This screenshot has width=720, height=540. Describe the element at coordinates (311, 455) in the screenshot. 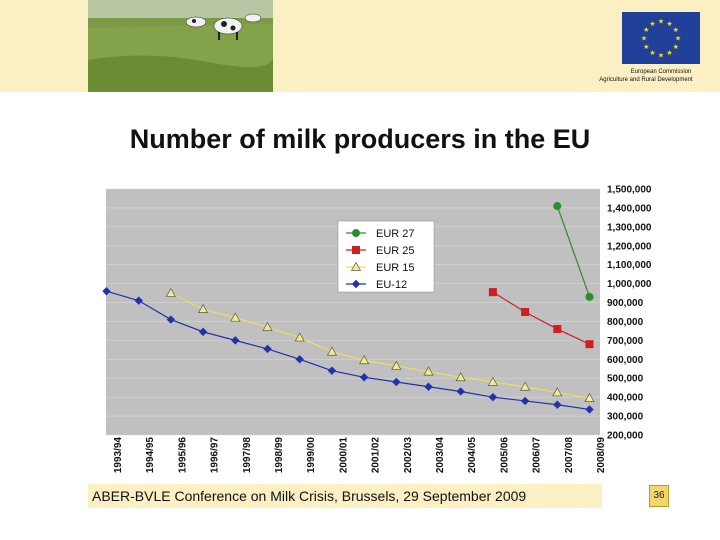

I see `x-tick-label: 1999/00` at that location.